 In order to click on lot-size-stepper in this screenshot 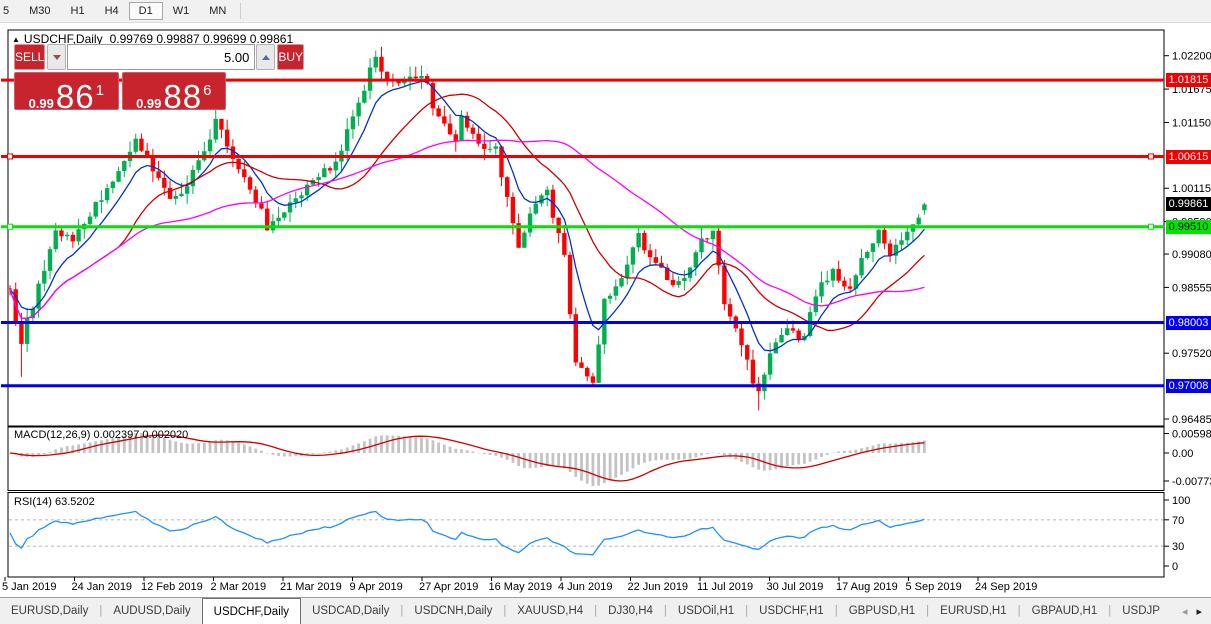, I will do `click(161, 57)`.